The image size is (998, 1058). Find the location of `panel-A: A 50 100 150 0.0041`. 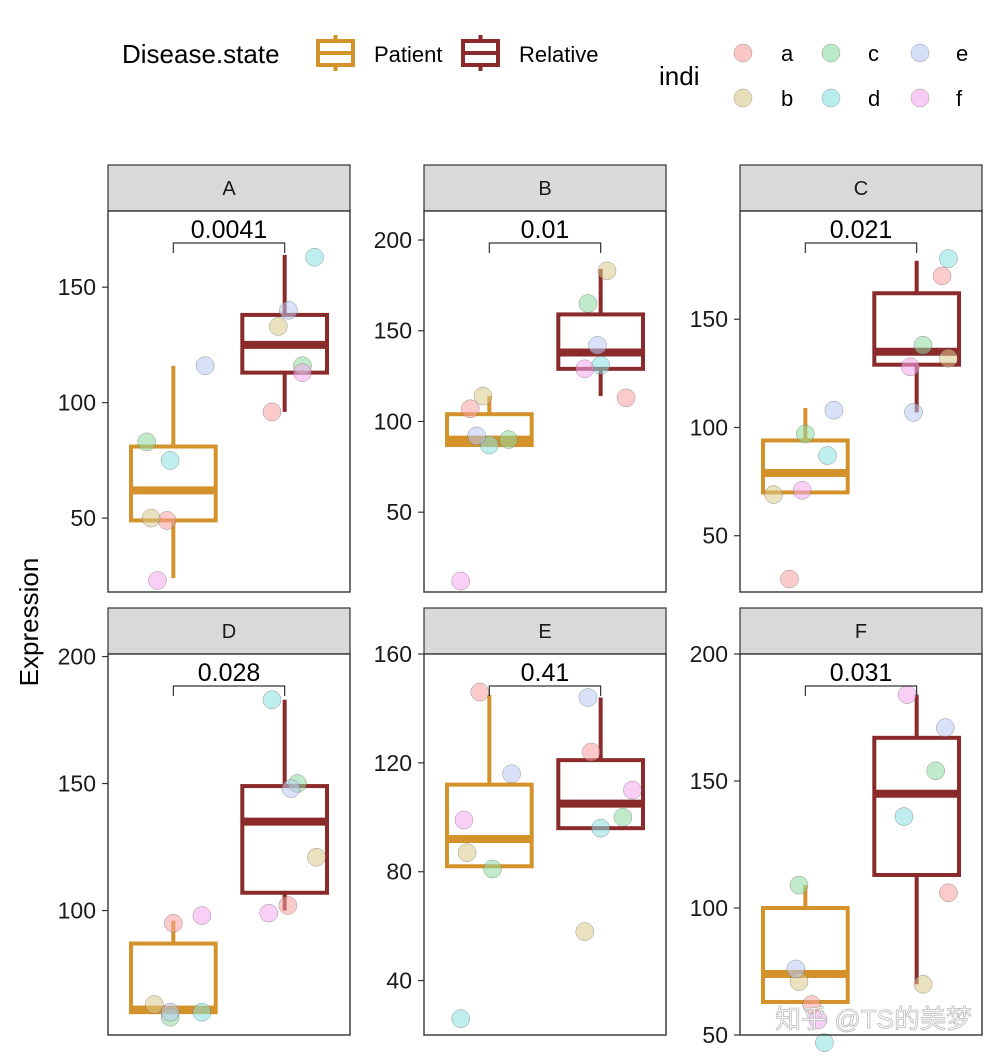

panel-A: A 50 100 150 0.0041 is located at coordinates (204, 378).